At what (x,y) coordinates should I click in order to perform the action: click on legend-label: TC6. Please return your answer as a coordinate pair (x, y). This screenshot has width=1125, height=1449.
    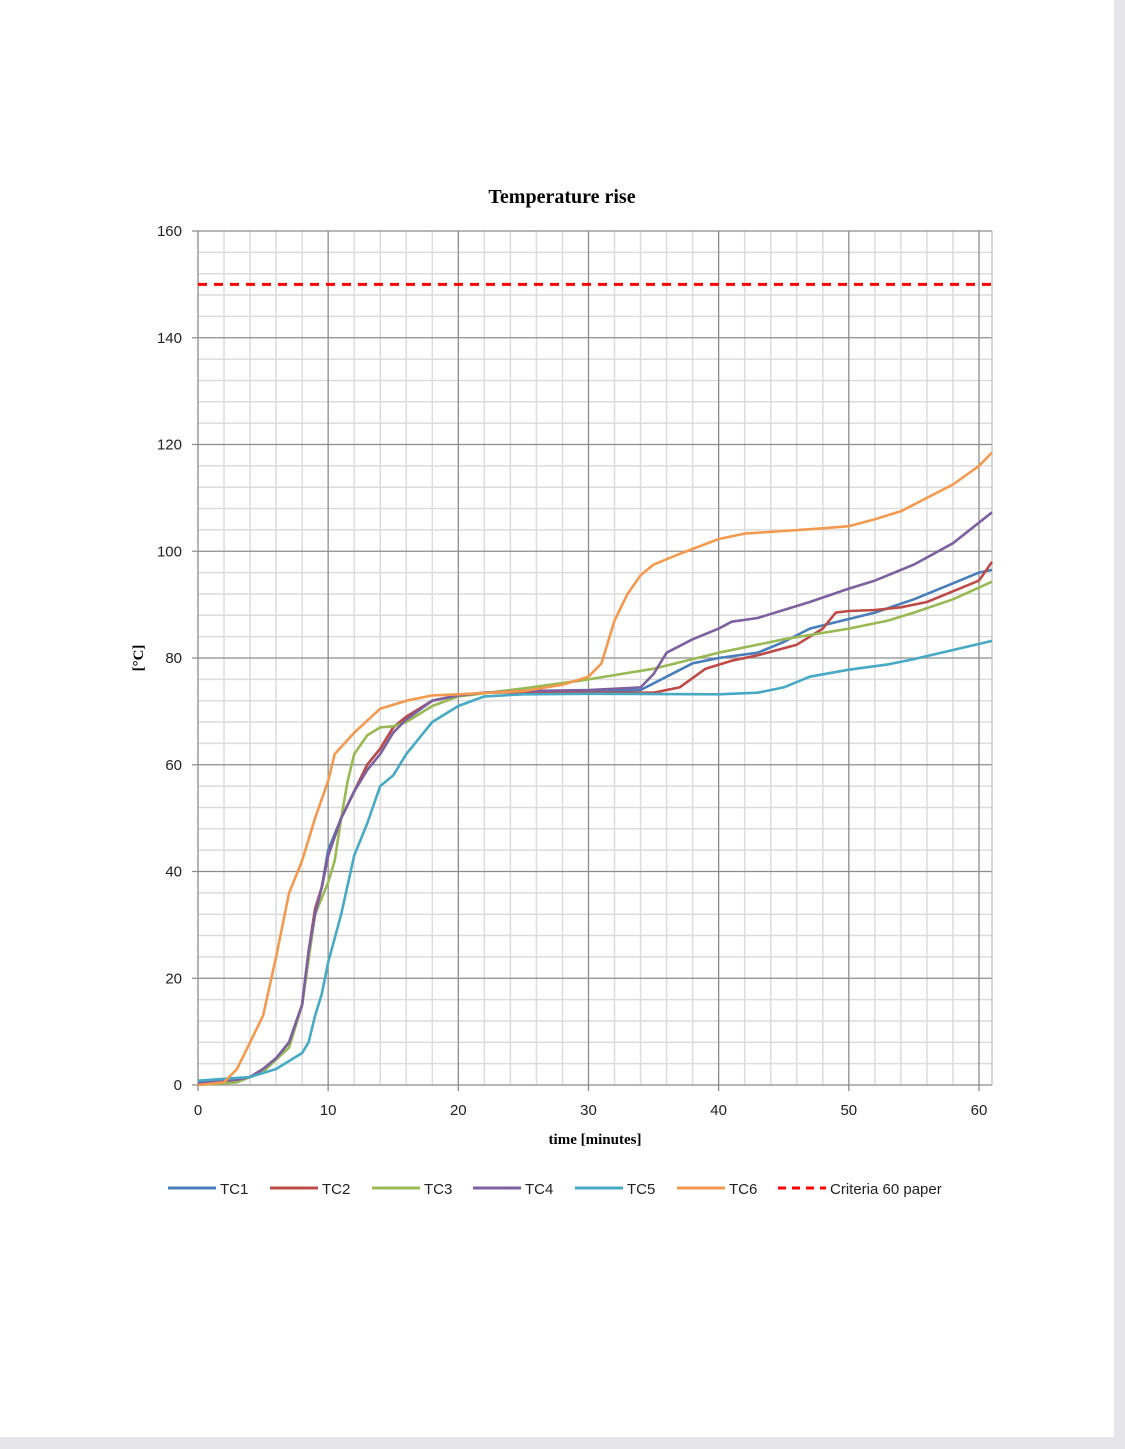
    Looking at the image, I should click on (743, 1189).